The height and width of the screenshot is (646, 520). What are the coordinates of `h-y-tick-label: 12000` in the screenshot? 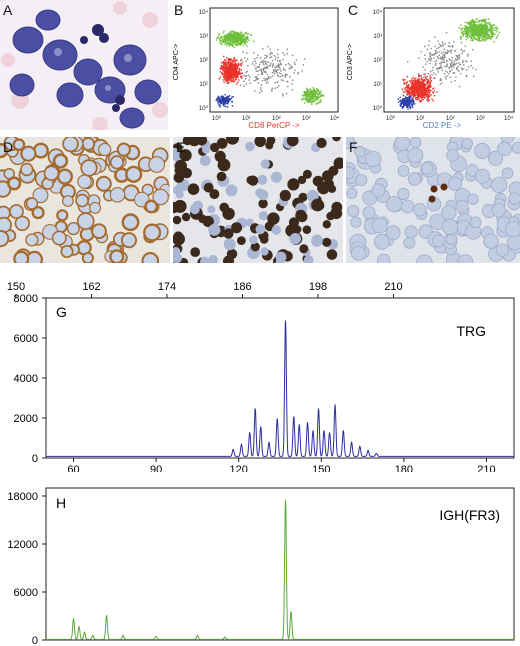 It's located at (22, 545).